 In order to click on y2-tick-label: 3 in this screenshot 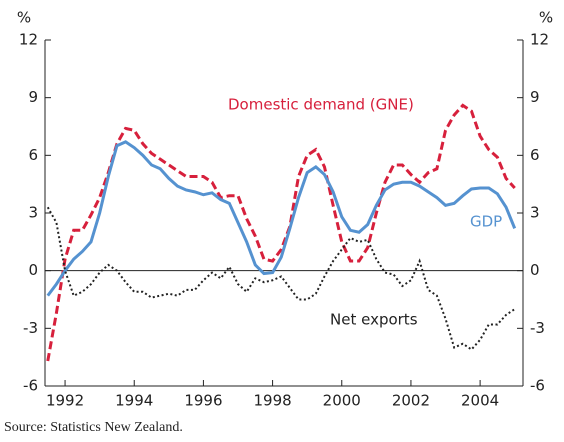, I will do `click(535, 213)`.